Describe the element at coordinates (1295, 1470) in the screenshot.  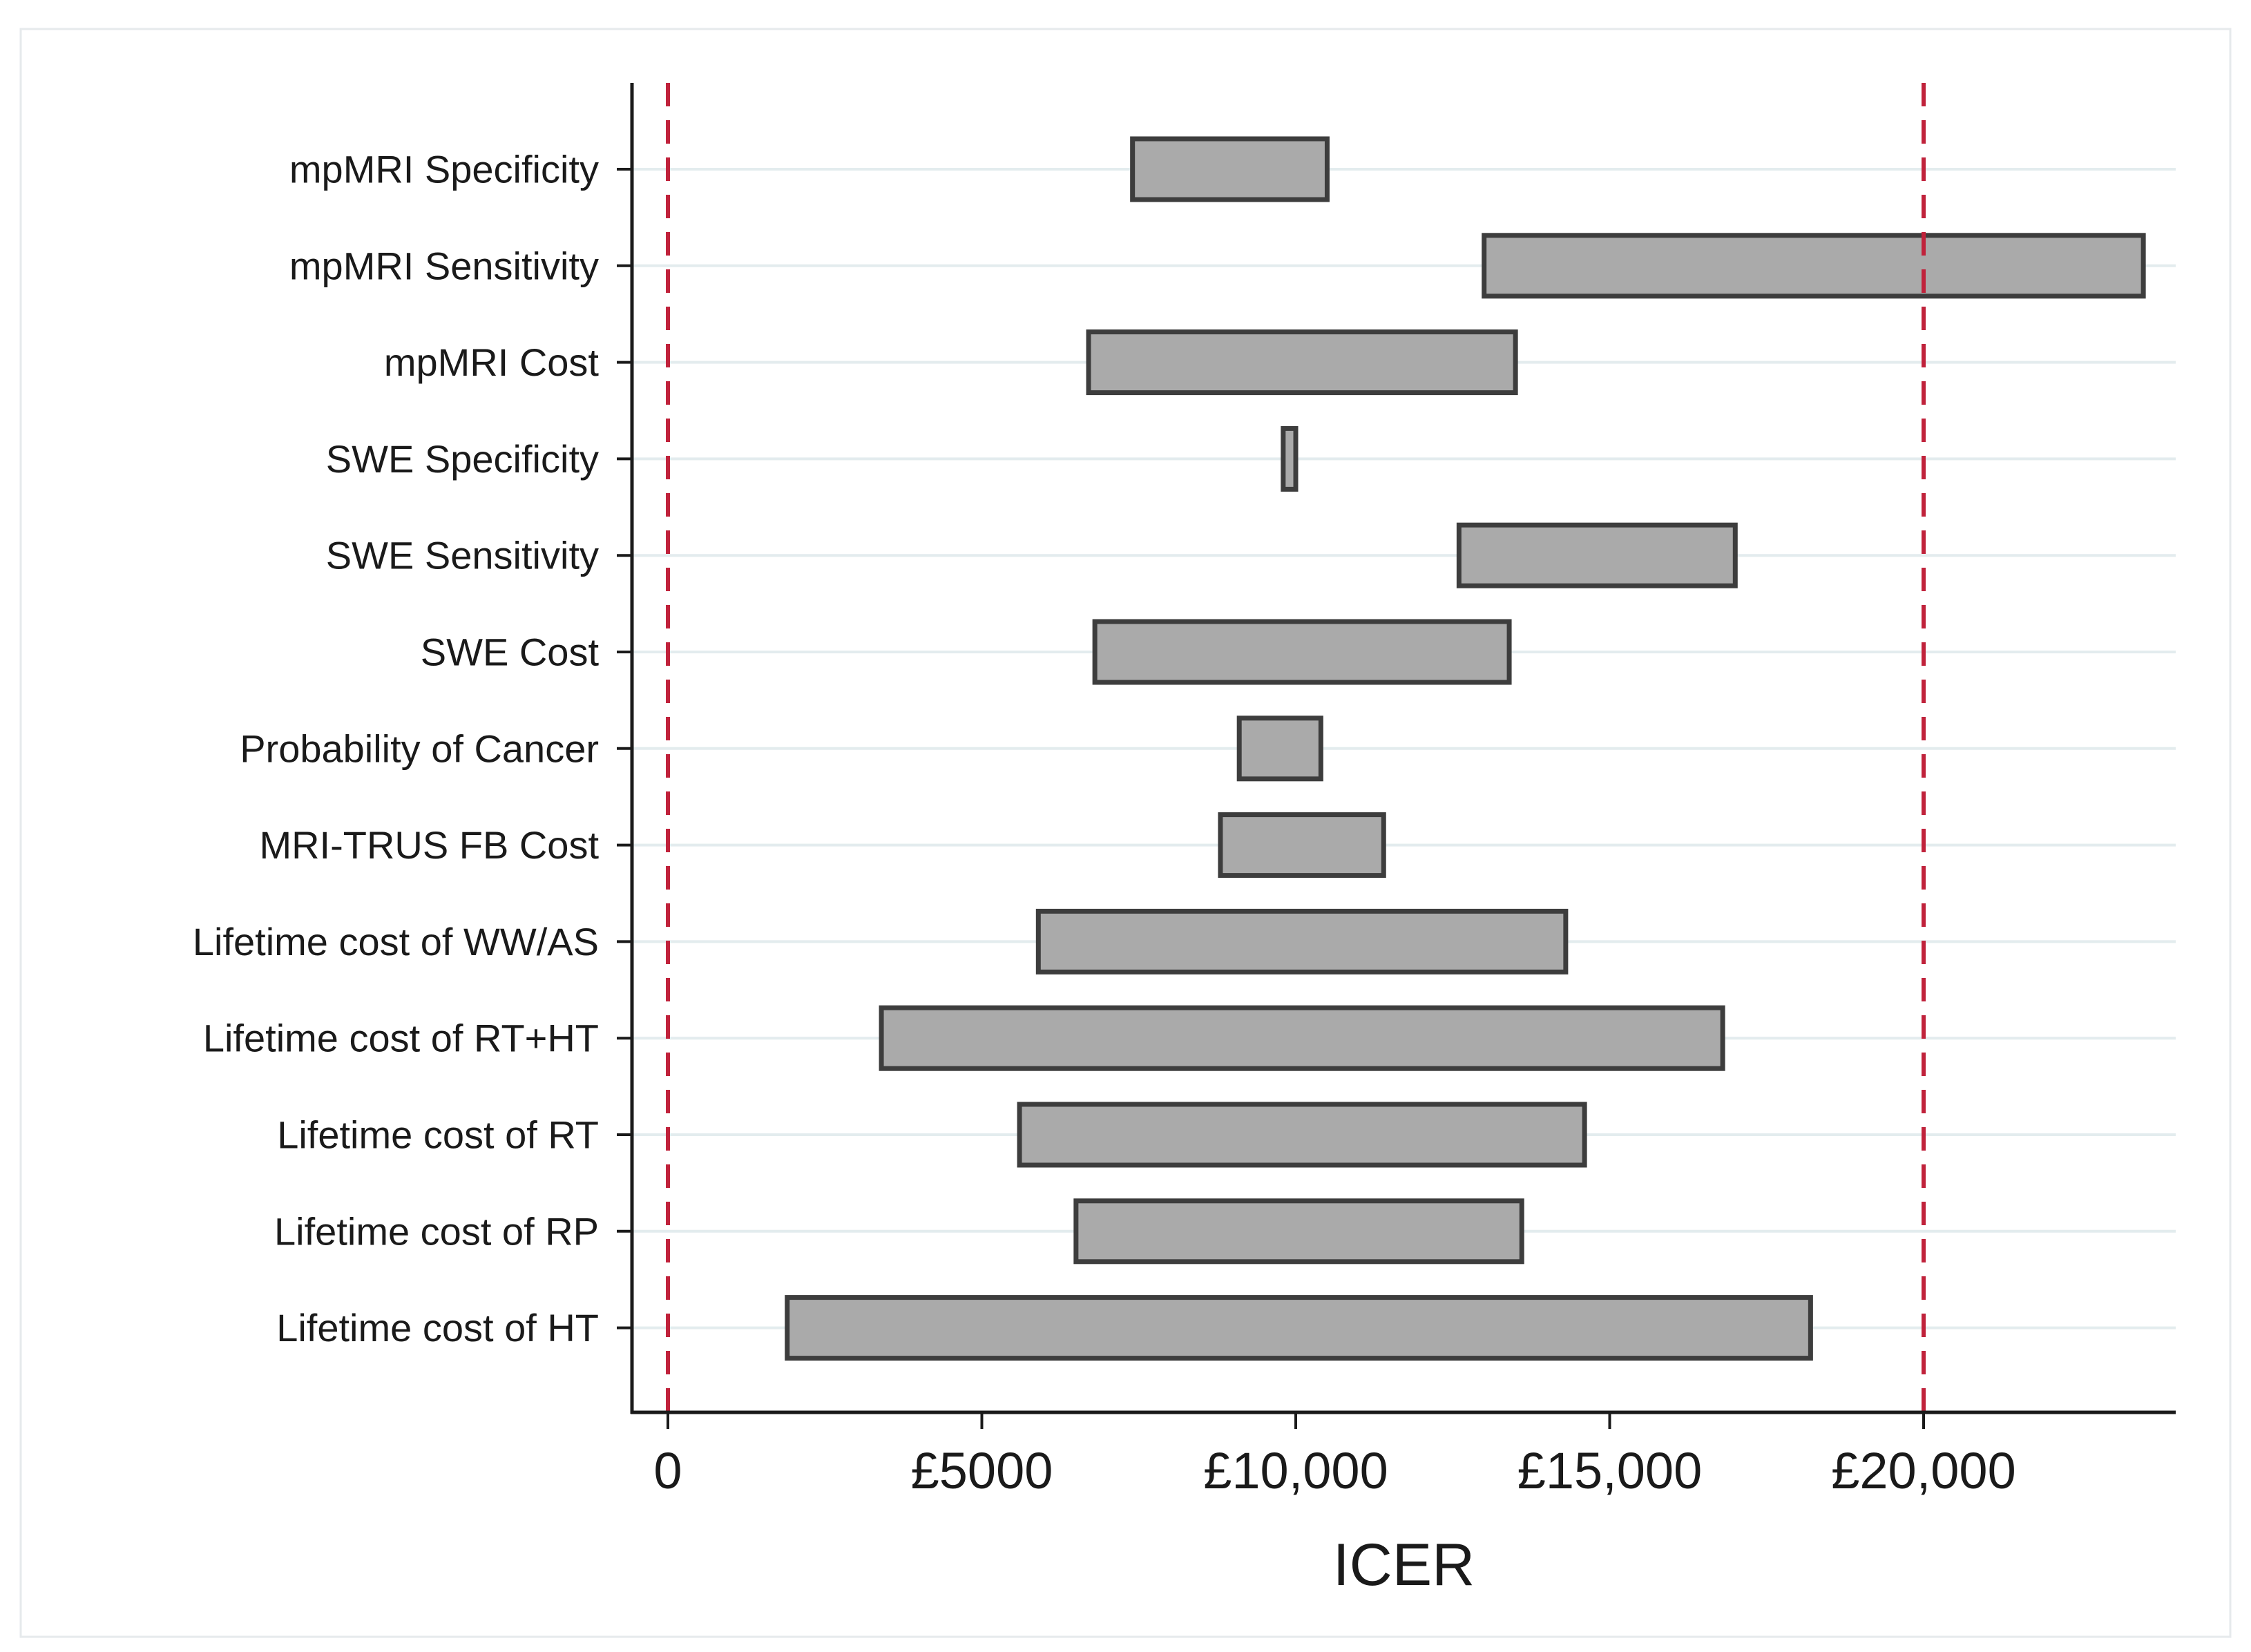
I see `x-tick-label: £10,000` at that location.